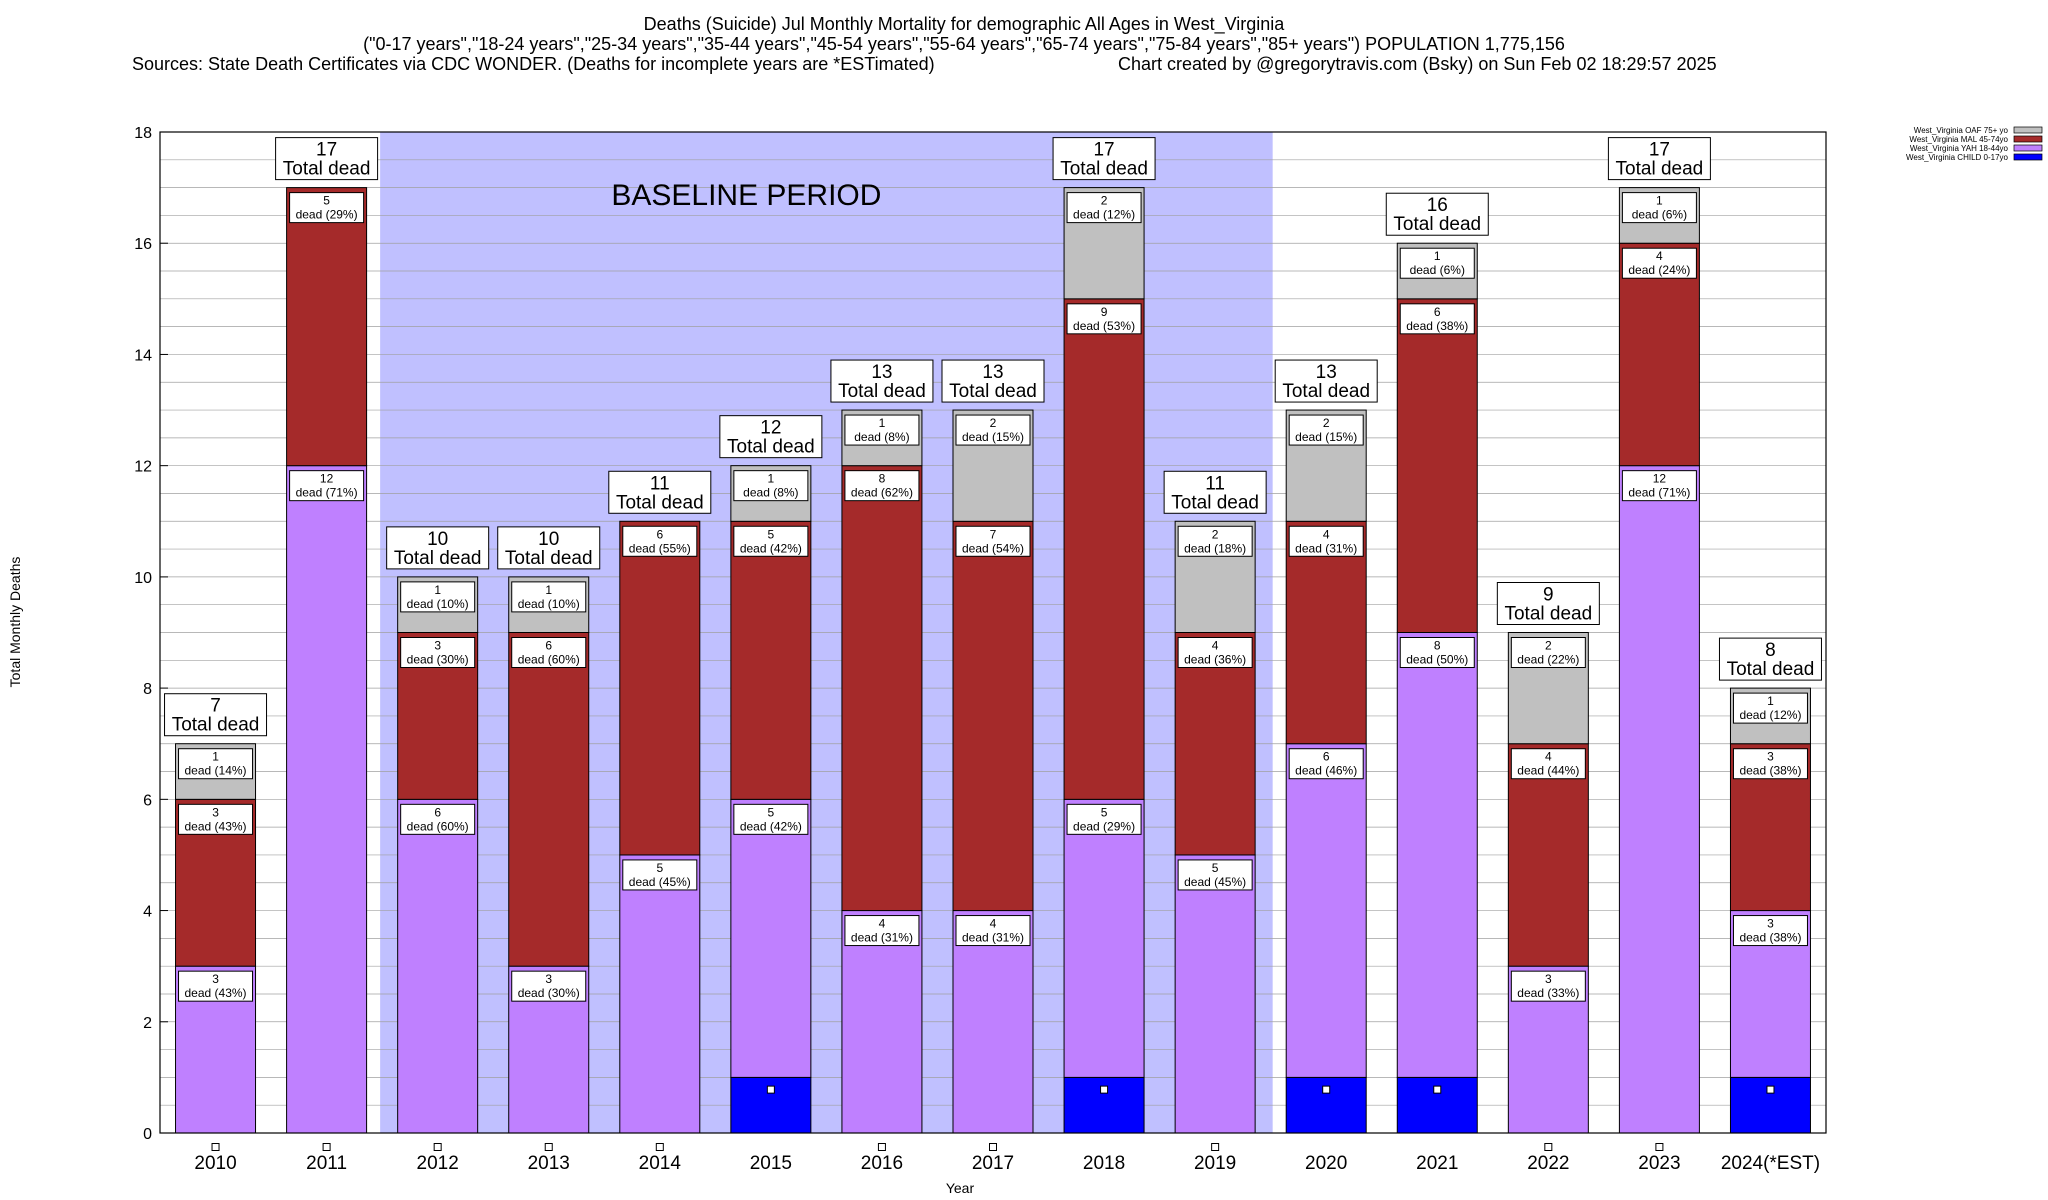  What do you see at coordinates (147, 800) in the screenshot?
I see `y-tick-label: 6` at bounding box center [147, 800].